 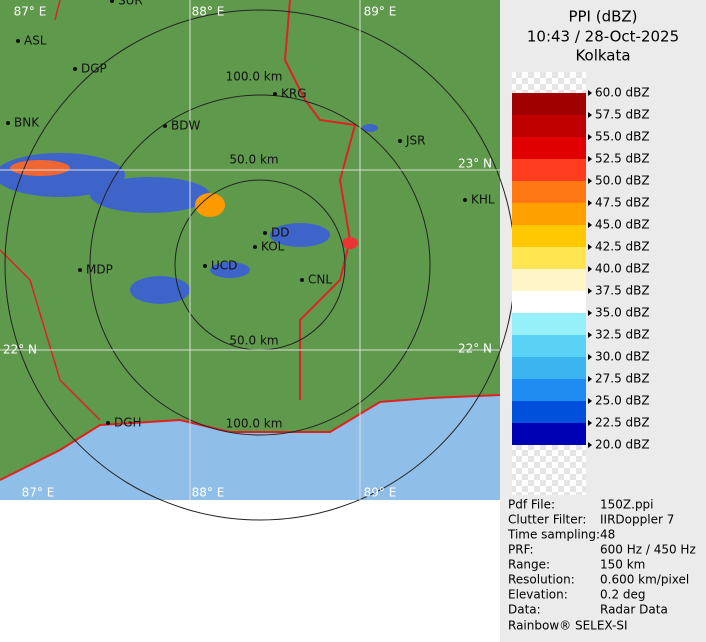 What do you see at coordinates (224, 266) in the screenshot?
I see `city-label: UCD` at bounding box center [224, 266].